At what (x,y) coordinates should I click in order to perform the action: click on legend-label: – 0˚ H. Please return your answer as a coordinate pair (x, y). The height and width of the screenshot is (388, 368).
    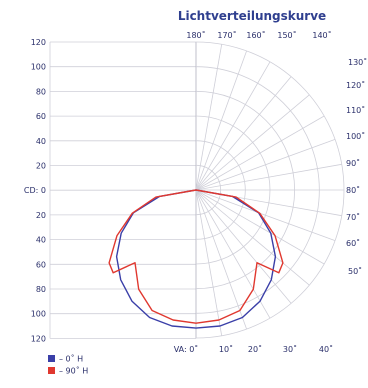
    Looking at the image, I should click on (71, 359).